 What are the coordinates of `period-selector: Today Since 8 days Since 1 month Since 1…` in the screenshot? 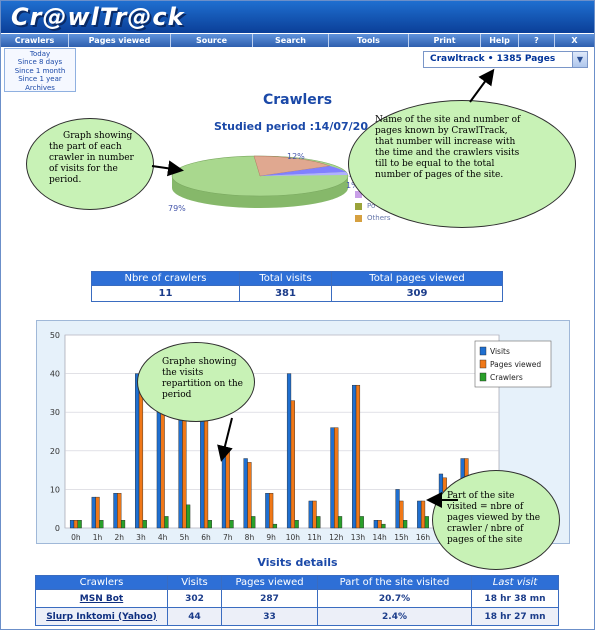 It's located at (40, 70).